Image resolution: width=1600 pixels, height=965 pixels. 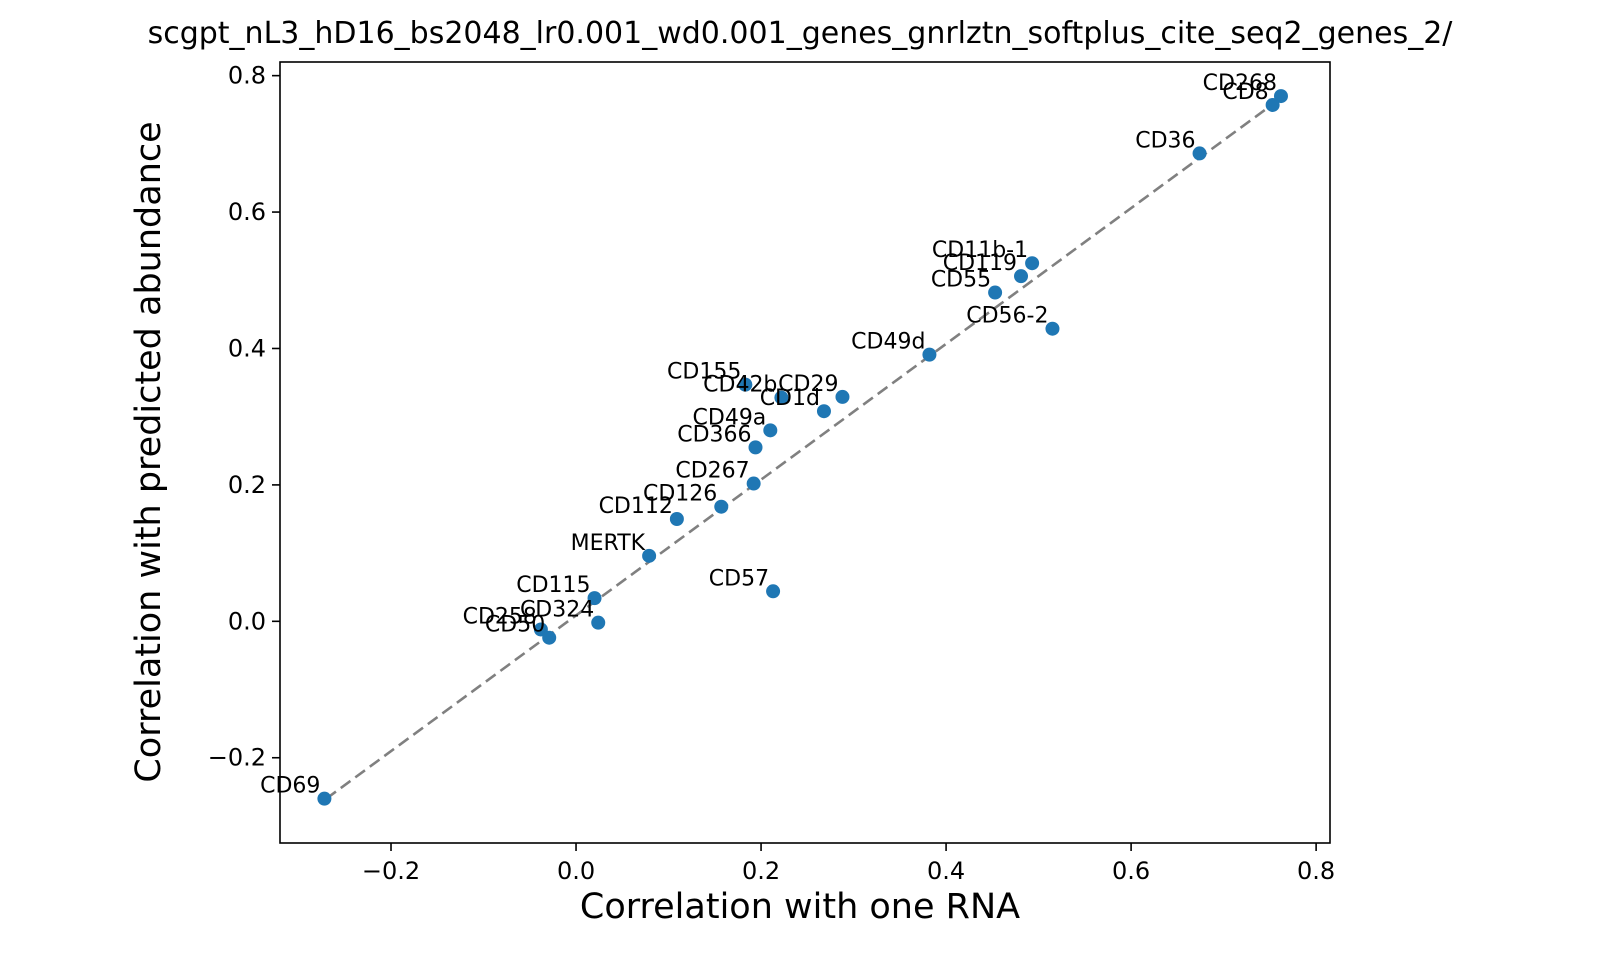 I want to click on point-cd42b, so click(x=781, y=397).